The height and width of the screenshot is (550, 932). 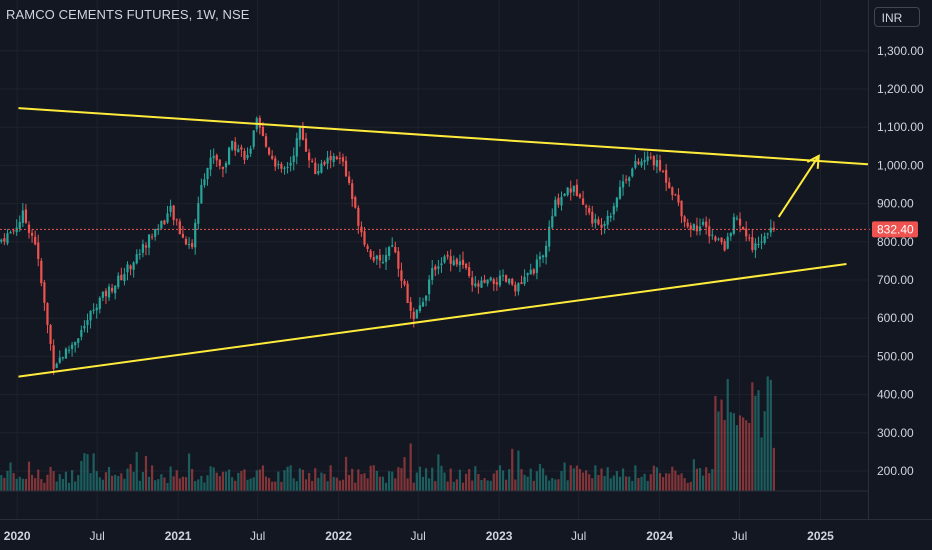 I want to click on last-price-label: 832.40, so click(x=895, y=229).